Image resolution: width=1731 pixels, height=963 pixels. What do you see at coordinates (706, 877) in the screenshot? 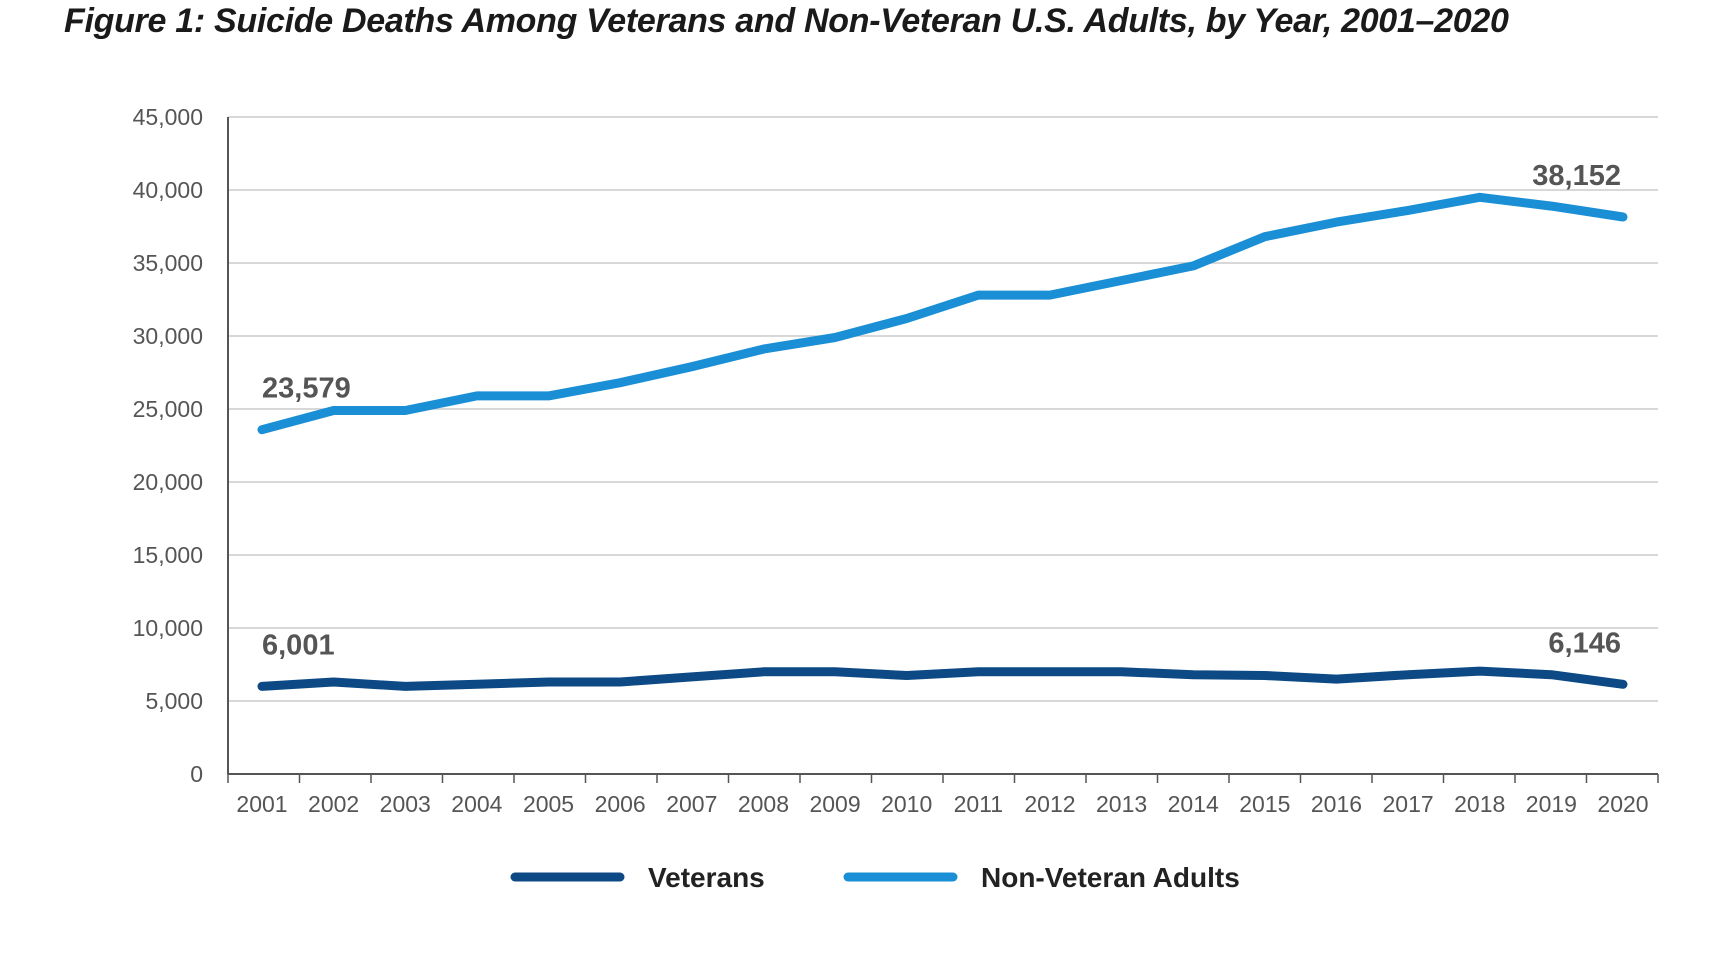
I see `legend-label: Veterans` at bounding box center [706, 877].